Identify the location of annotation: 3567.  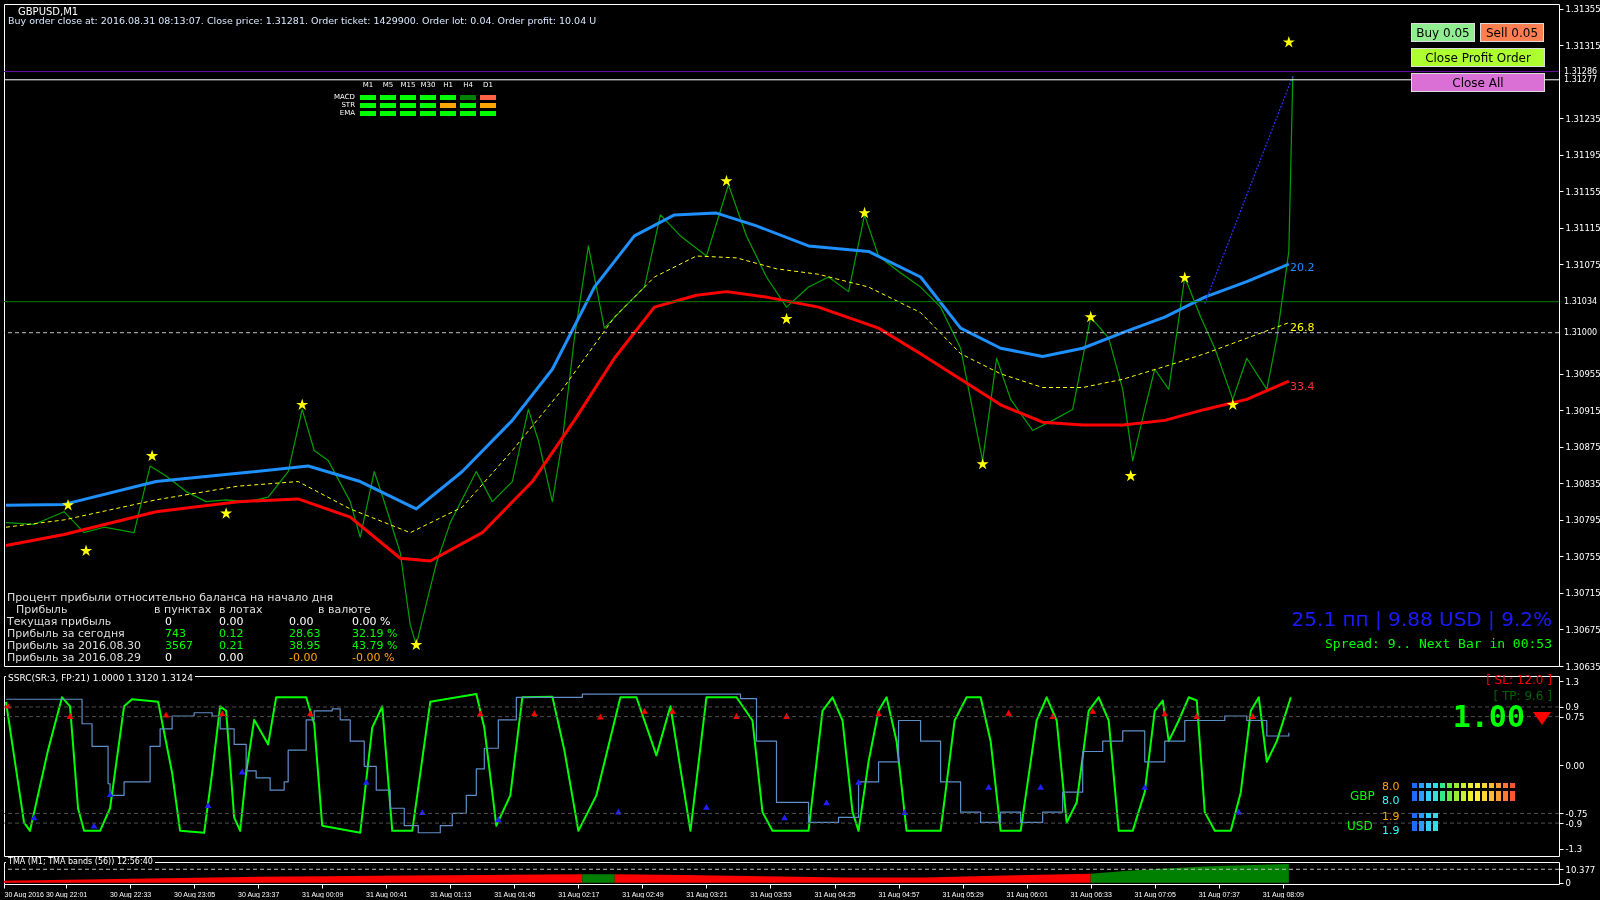
(179, 646).